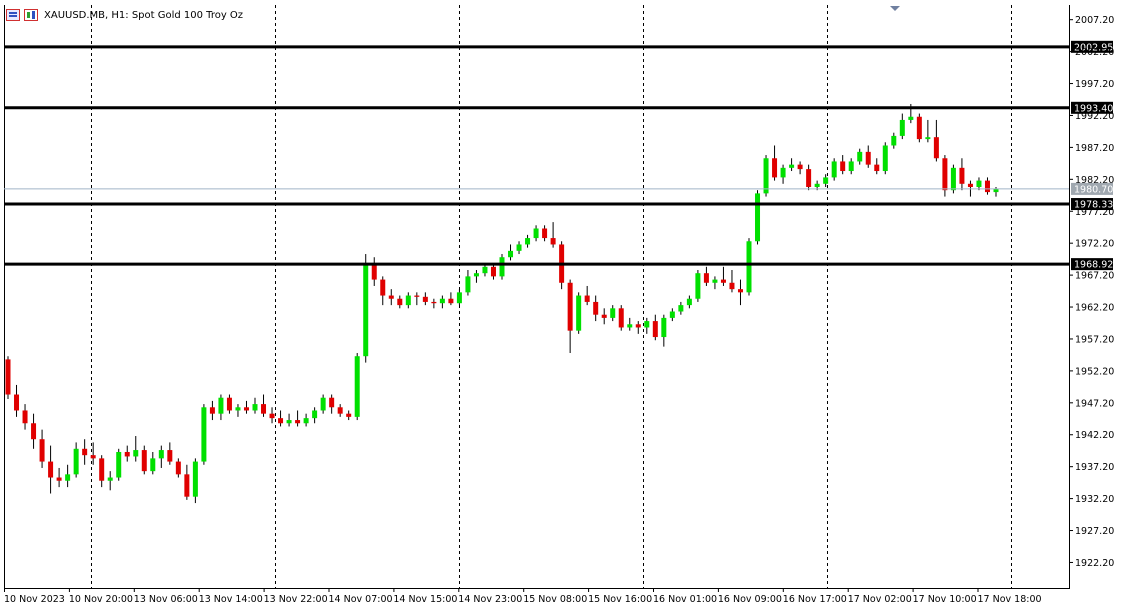 The image size is (1125, 606). What do you see at coordinates (895, 8) in the screenshot?
I see `shift-marker-icon` at bounding box center [895, 8].